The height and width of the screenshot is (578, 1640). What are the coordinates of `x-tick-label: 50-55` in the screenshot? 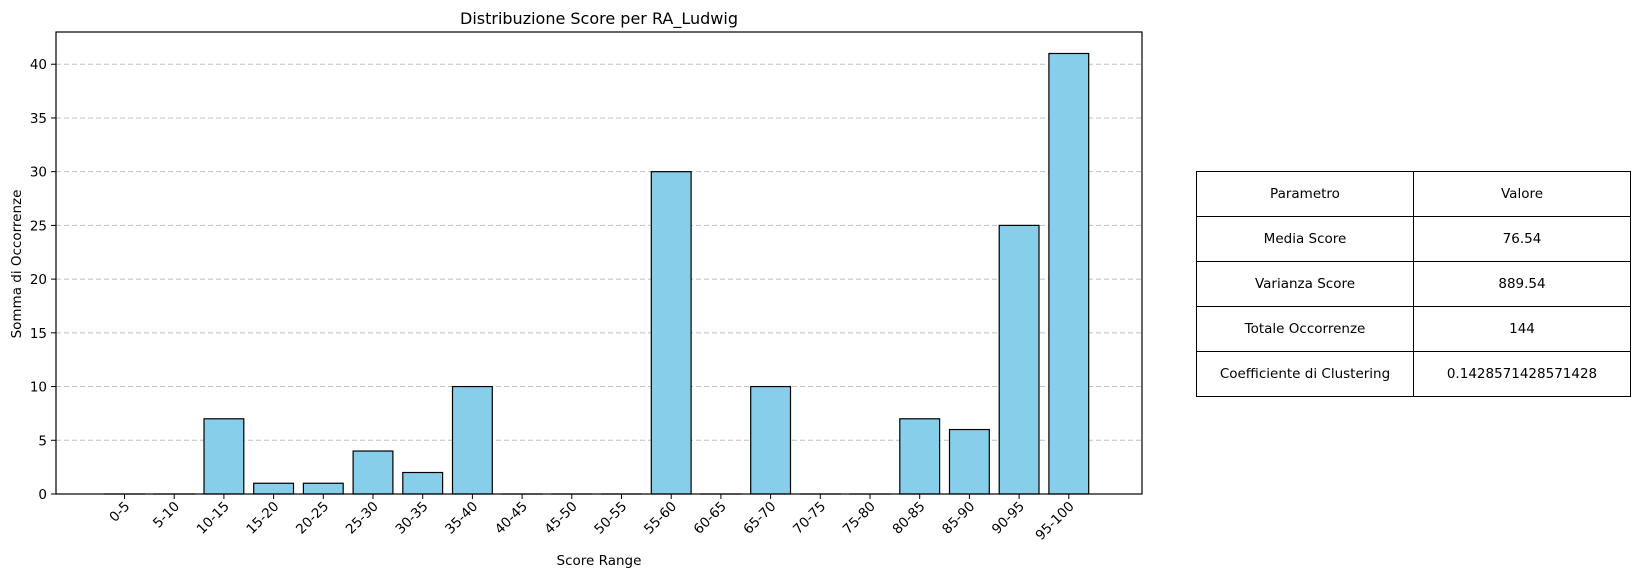 It's located at (610, 518).